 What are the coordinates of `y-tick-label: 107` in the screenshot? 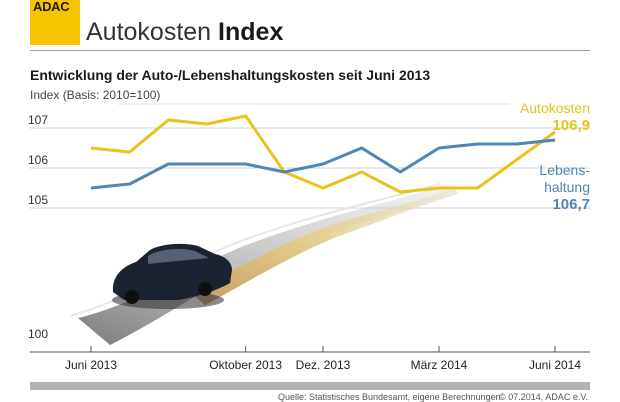 It's located at (38, 120).